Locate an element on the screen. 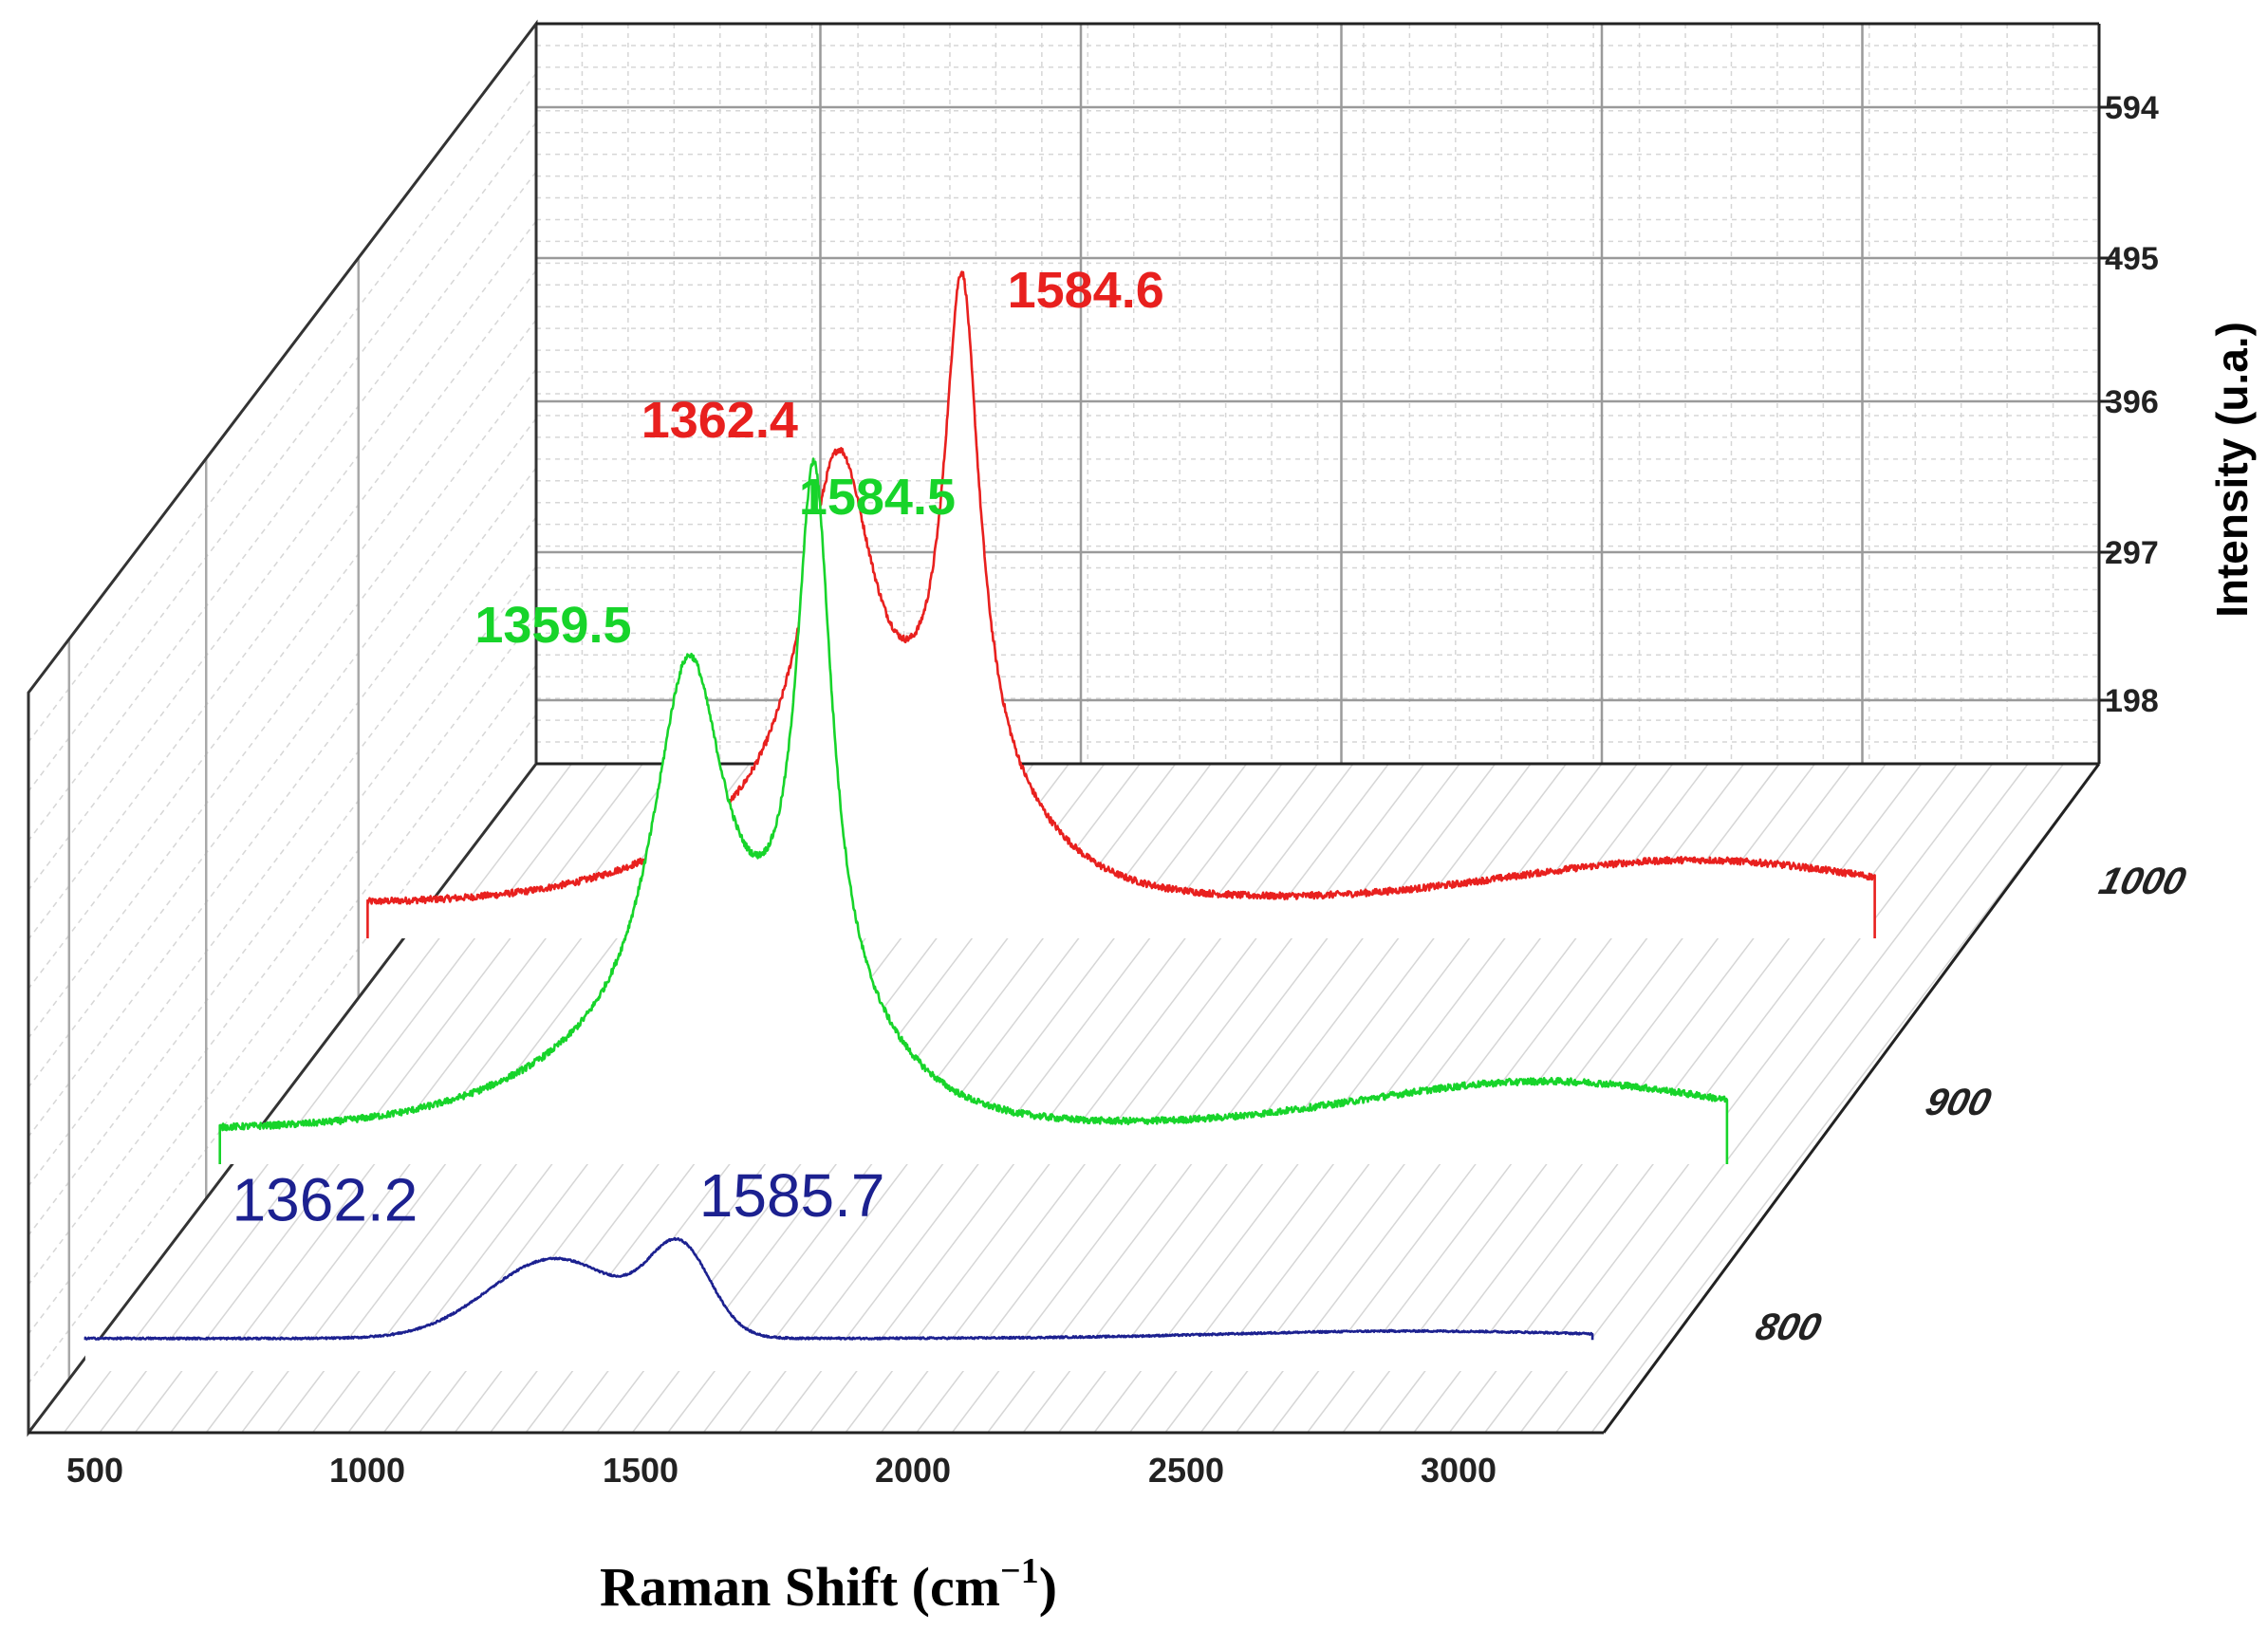  depth-tick-label: 1000 is located at coordinates (2143, 881).